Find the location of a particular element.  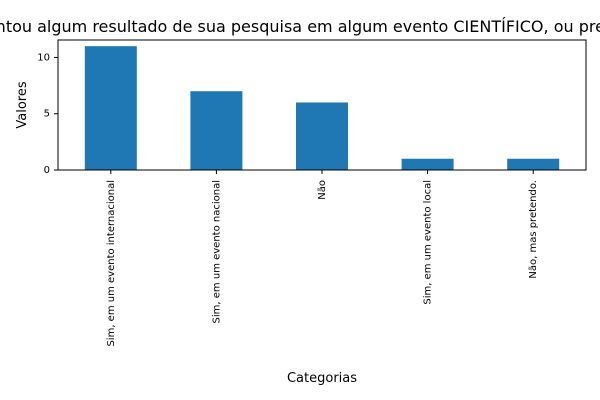

x-tick-label: Sim, em um evento local is located at coordinates (428, 242).